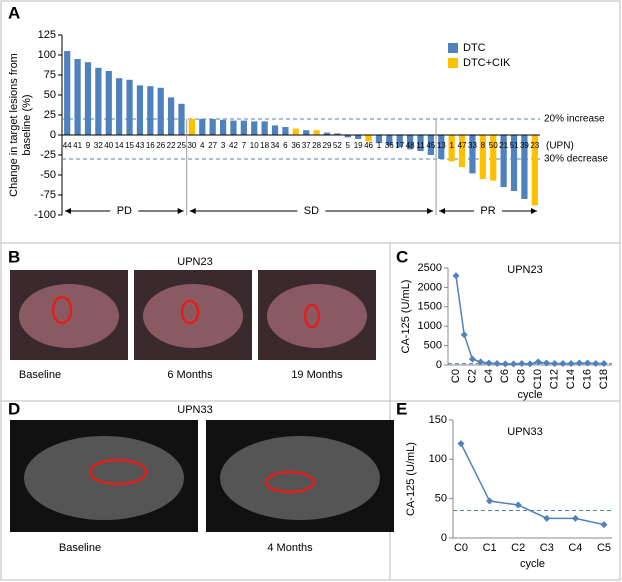  What do you see at coordinates (524, 270) in the screenshot?
I see `chart-title: UPN23` at bounding box center [524, 270].